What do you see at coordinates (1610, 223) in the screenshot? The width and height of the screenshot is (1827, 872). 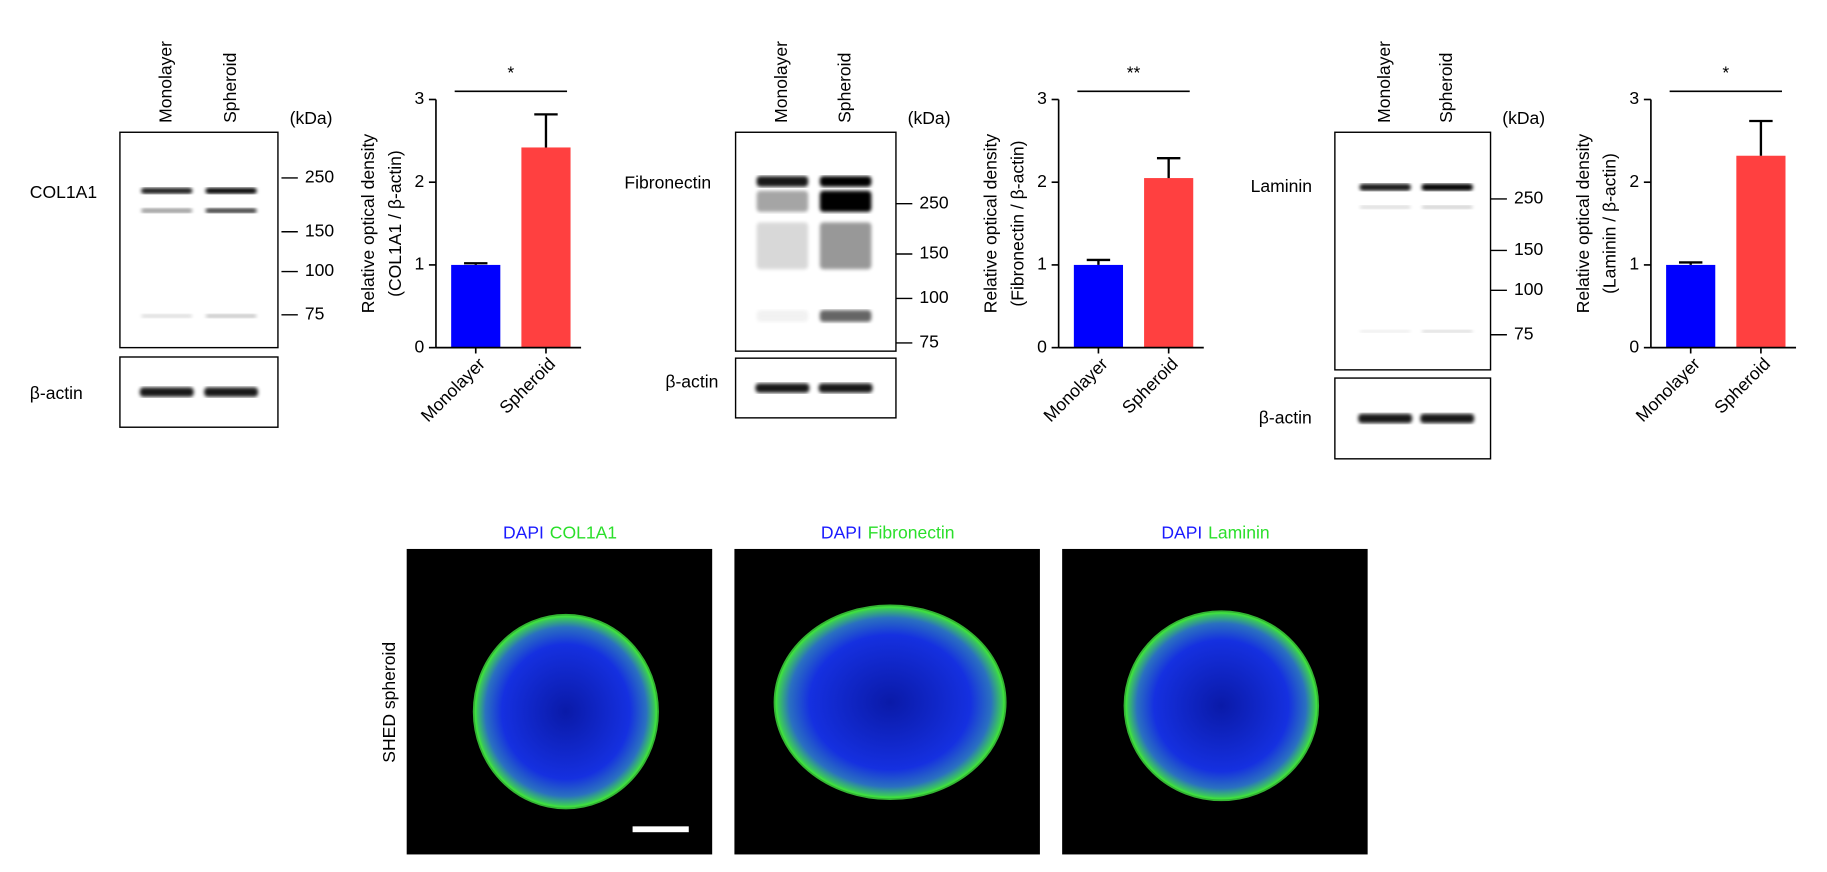 I see `y-axis-label: (Laminin / β-actin)` at bounding box center [1610, 223].